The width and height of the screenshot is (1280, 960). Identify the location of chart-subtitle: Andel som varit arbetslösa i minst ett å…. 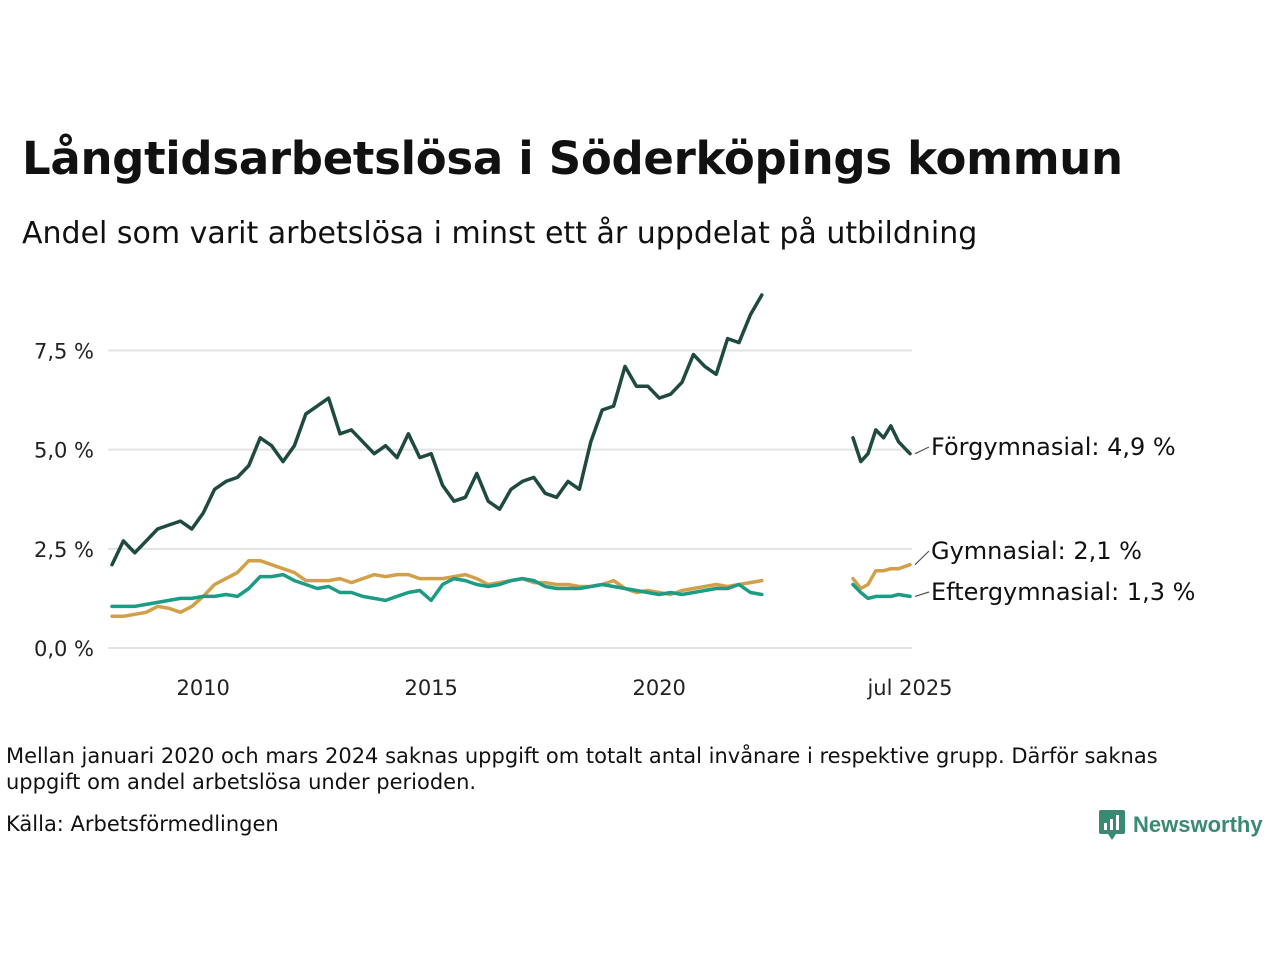
(500, 233).